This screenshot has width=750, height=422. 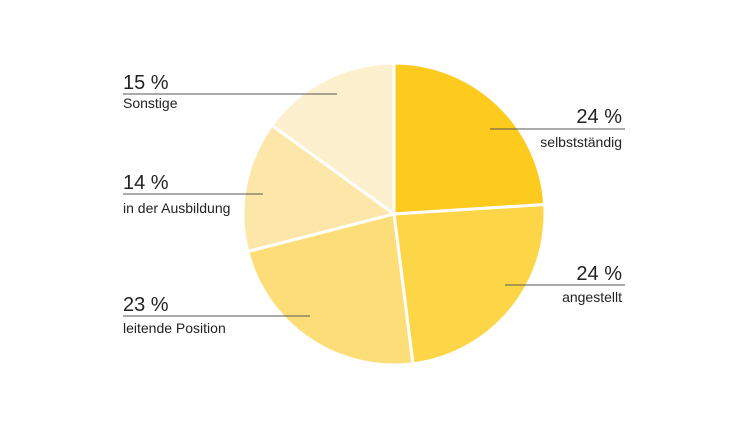 I want to click on slice-value-selbststaendig: 24 %, so click(x=599, y=117).